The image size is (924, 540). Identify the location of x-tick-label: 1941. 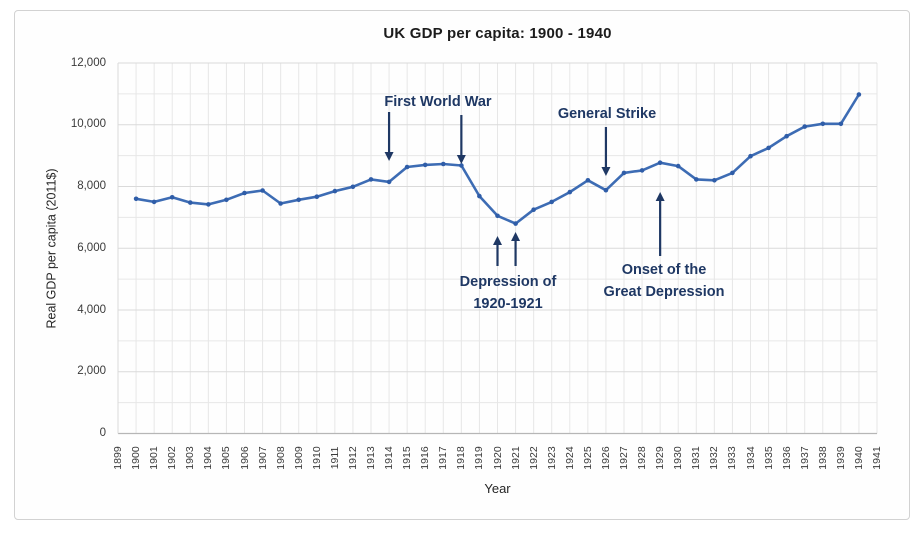
(877, 458).